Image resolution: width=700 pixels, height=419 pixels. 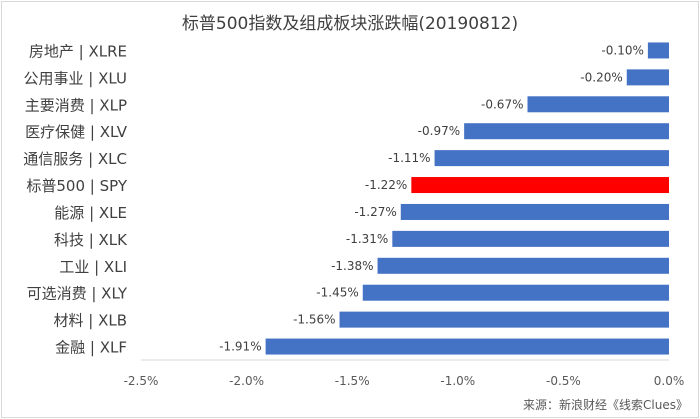 I want to click on category-label: 通信服务 | XLC, so click(x=75, y=159).